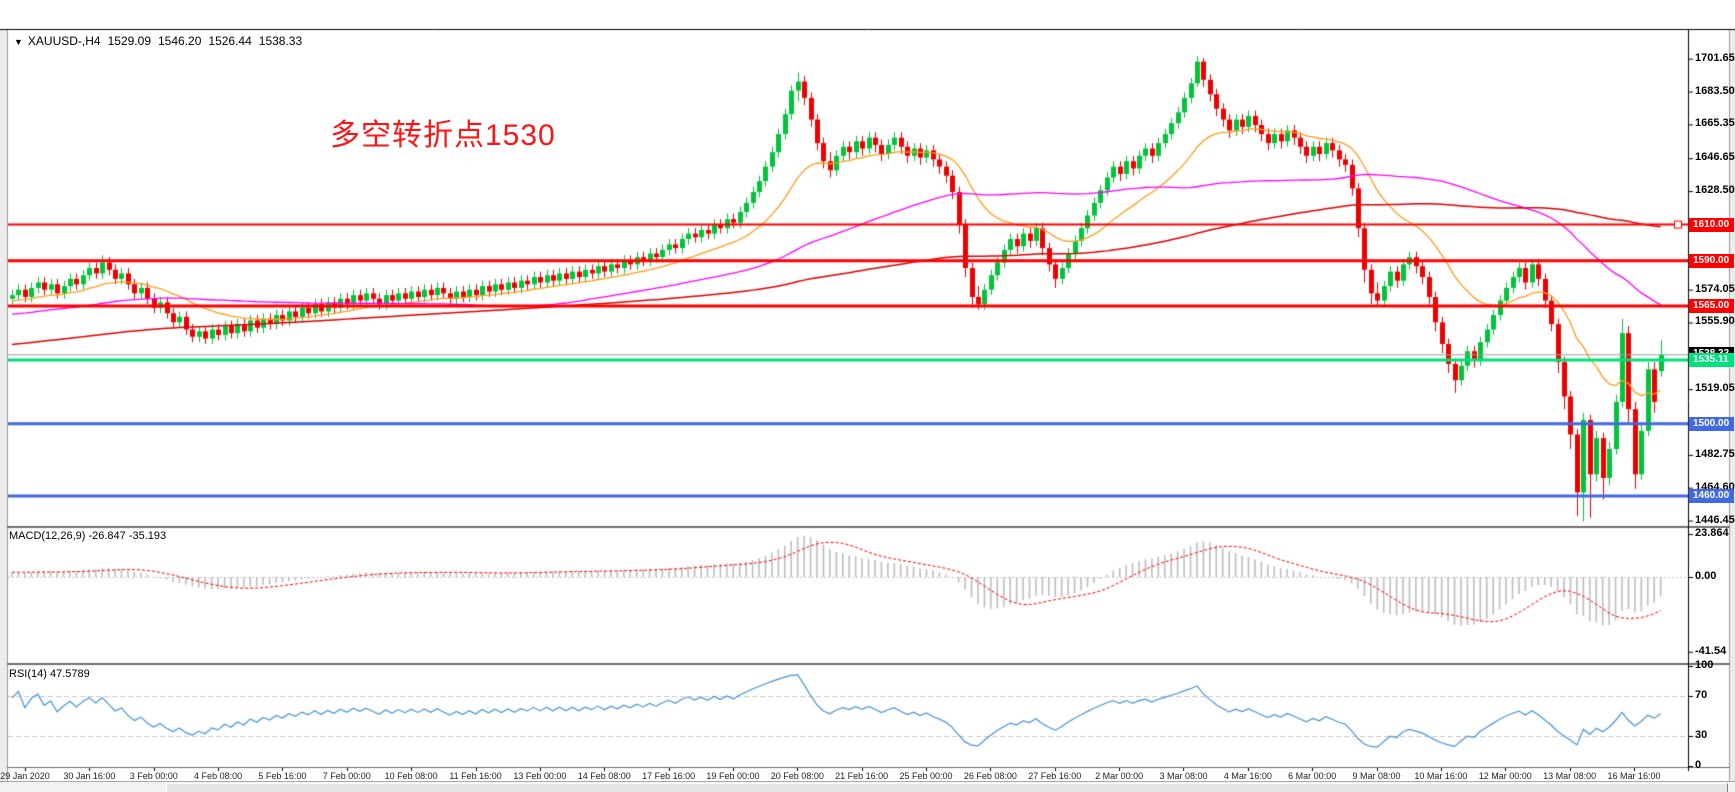 Image resolution: width=1735 pixels, height=792 pixels. I want to click on macd-axis-tick: -41.54, so click(1711, 650).